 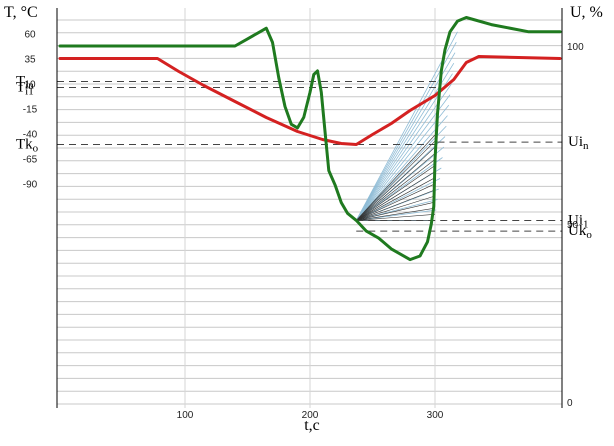 I want to click on x-axis-title: t,c, so click(x=312, y=425).